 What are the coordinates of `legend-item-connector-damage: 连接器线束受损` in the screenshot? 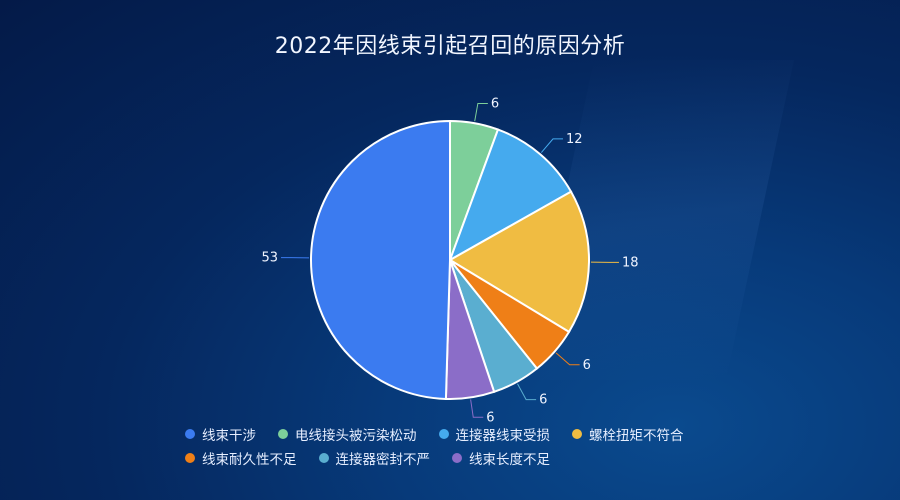 It's located at (494, 434).